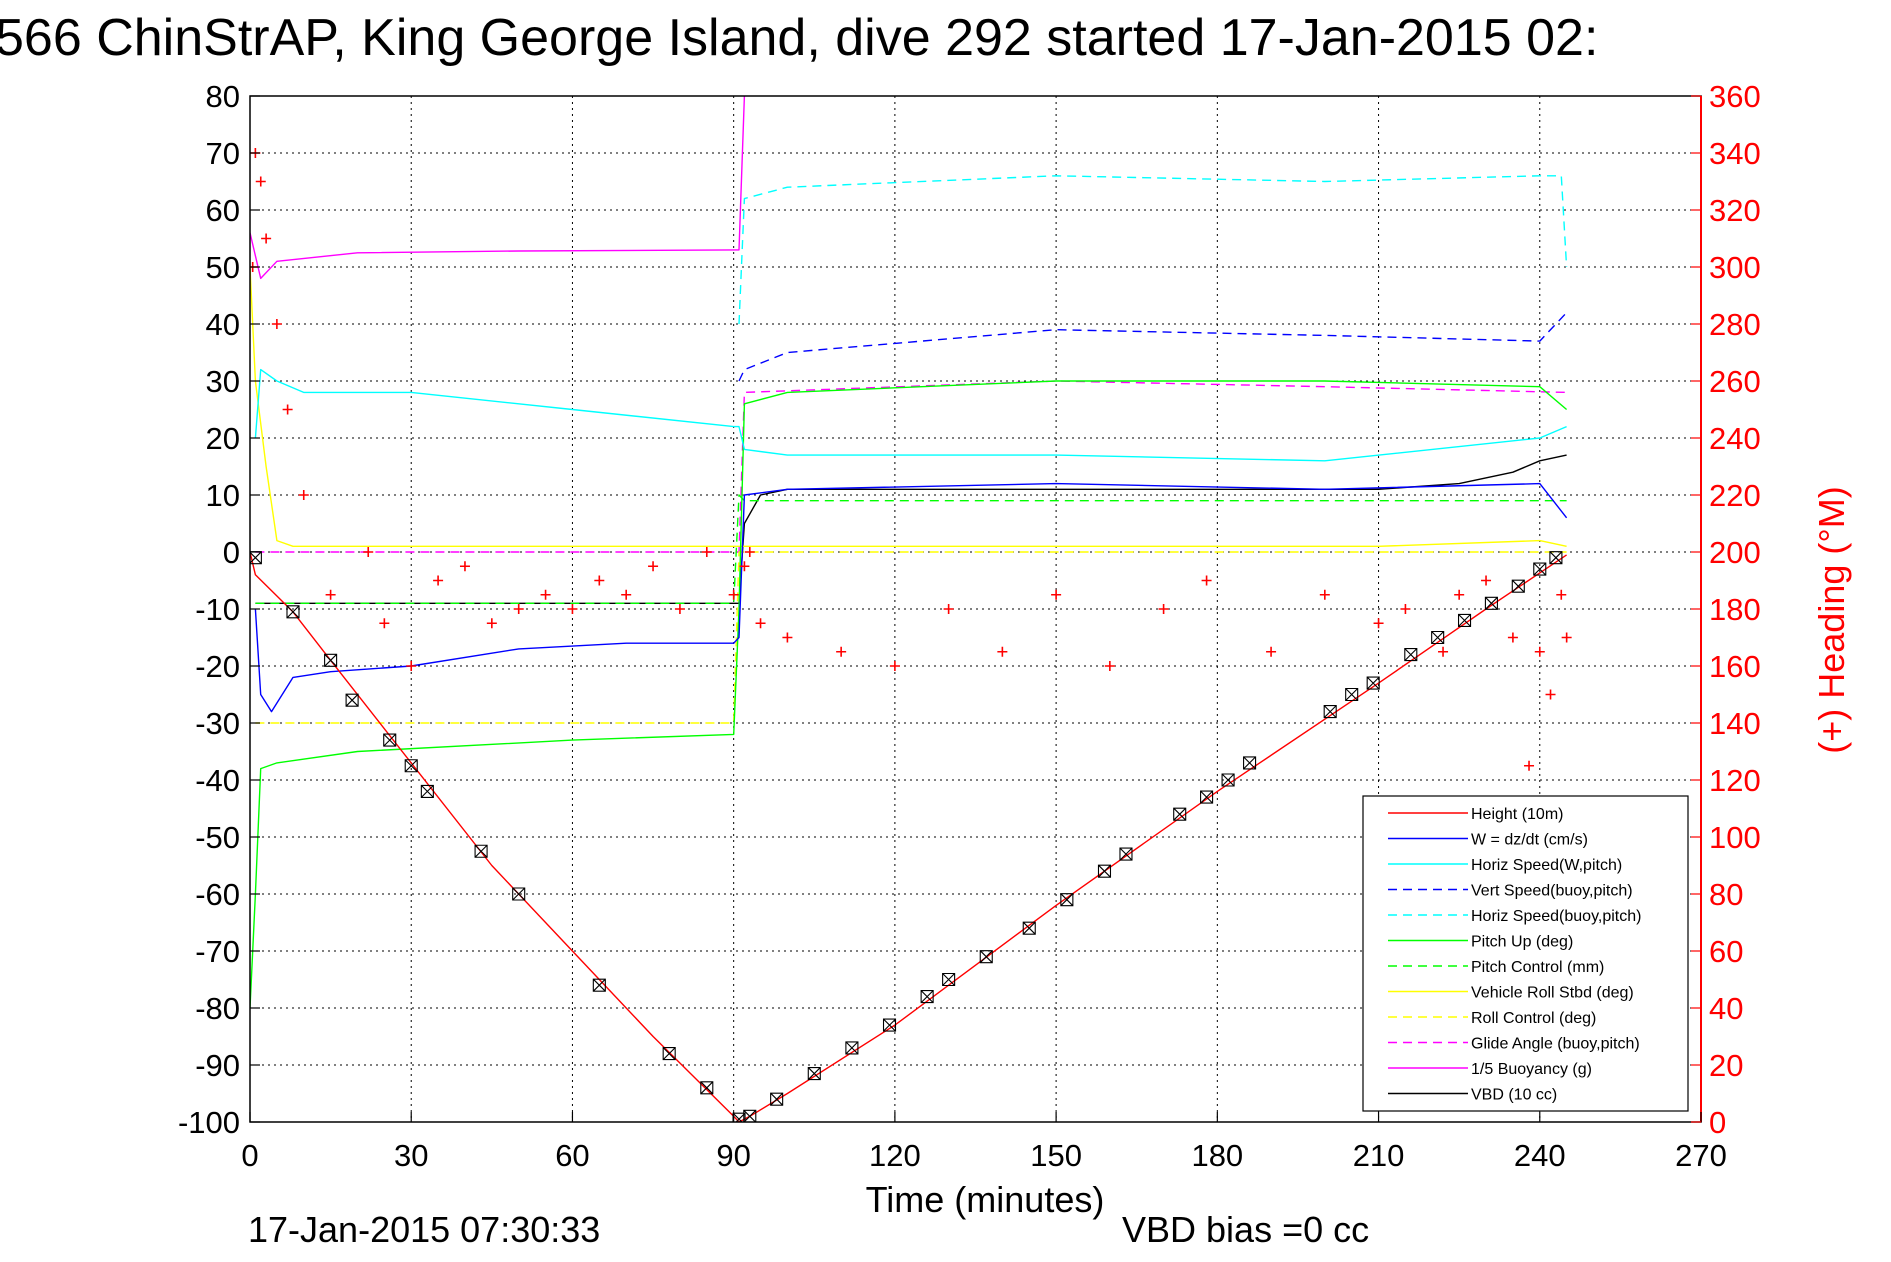  Describe the element at coordinates (1735, 96) in the screenshot. I see `y2-tick-label: 360` at that location.